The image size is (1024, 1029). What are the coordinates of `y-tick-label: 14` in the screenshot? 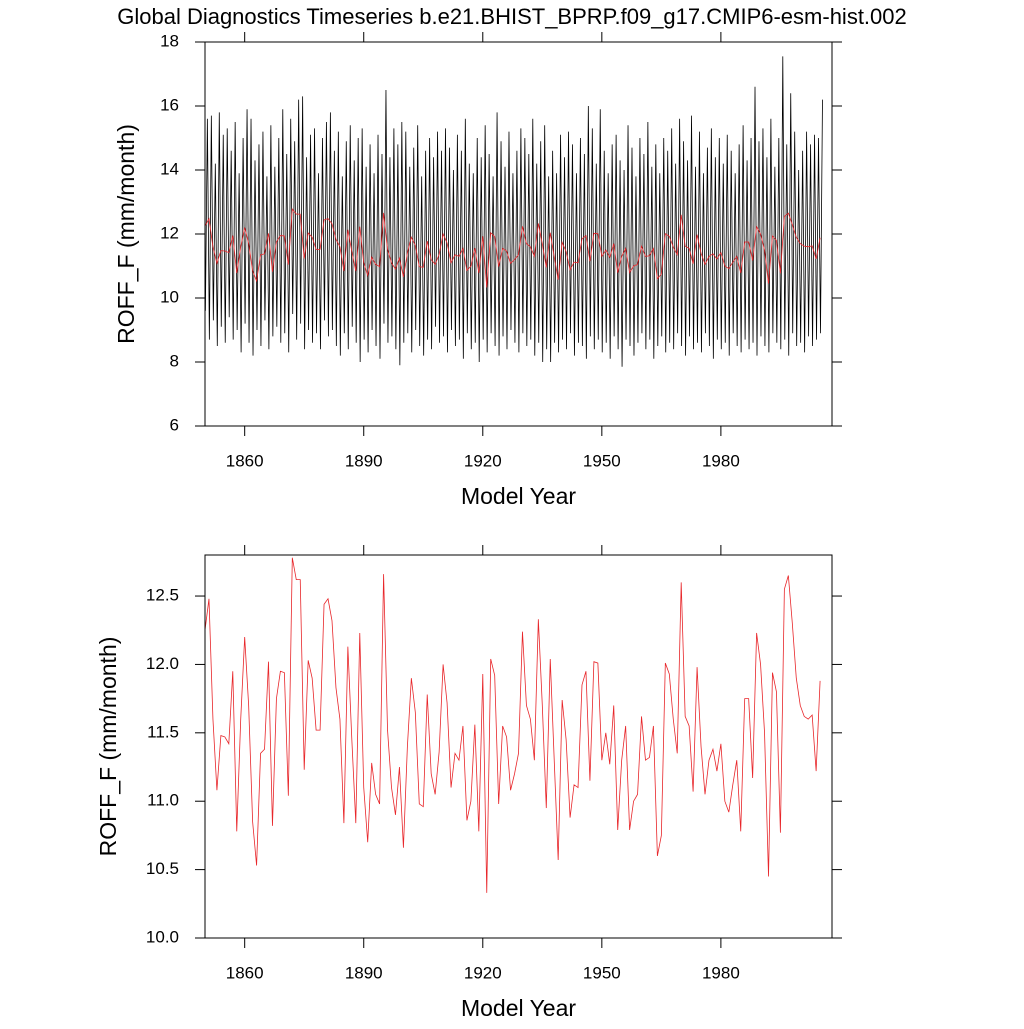 It's located at (169, 168).